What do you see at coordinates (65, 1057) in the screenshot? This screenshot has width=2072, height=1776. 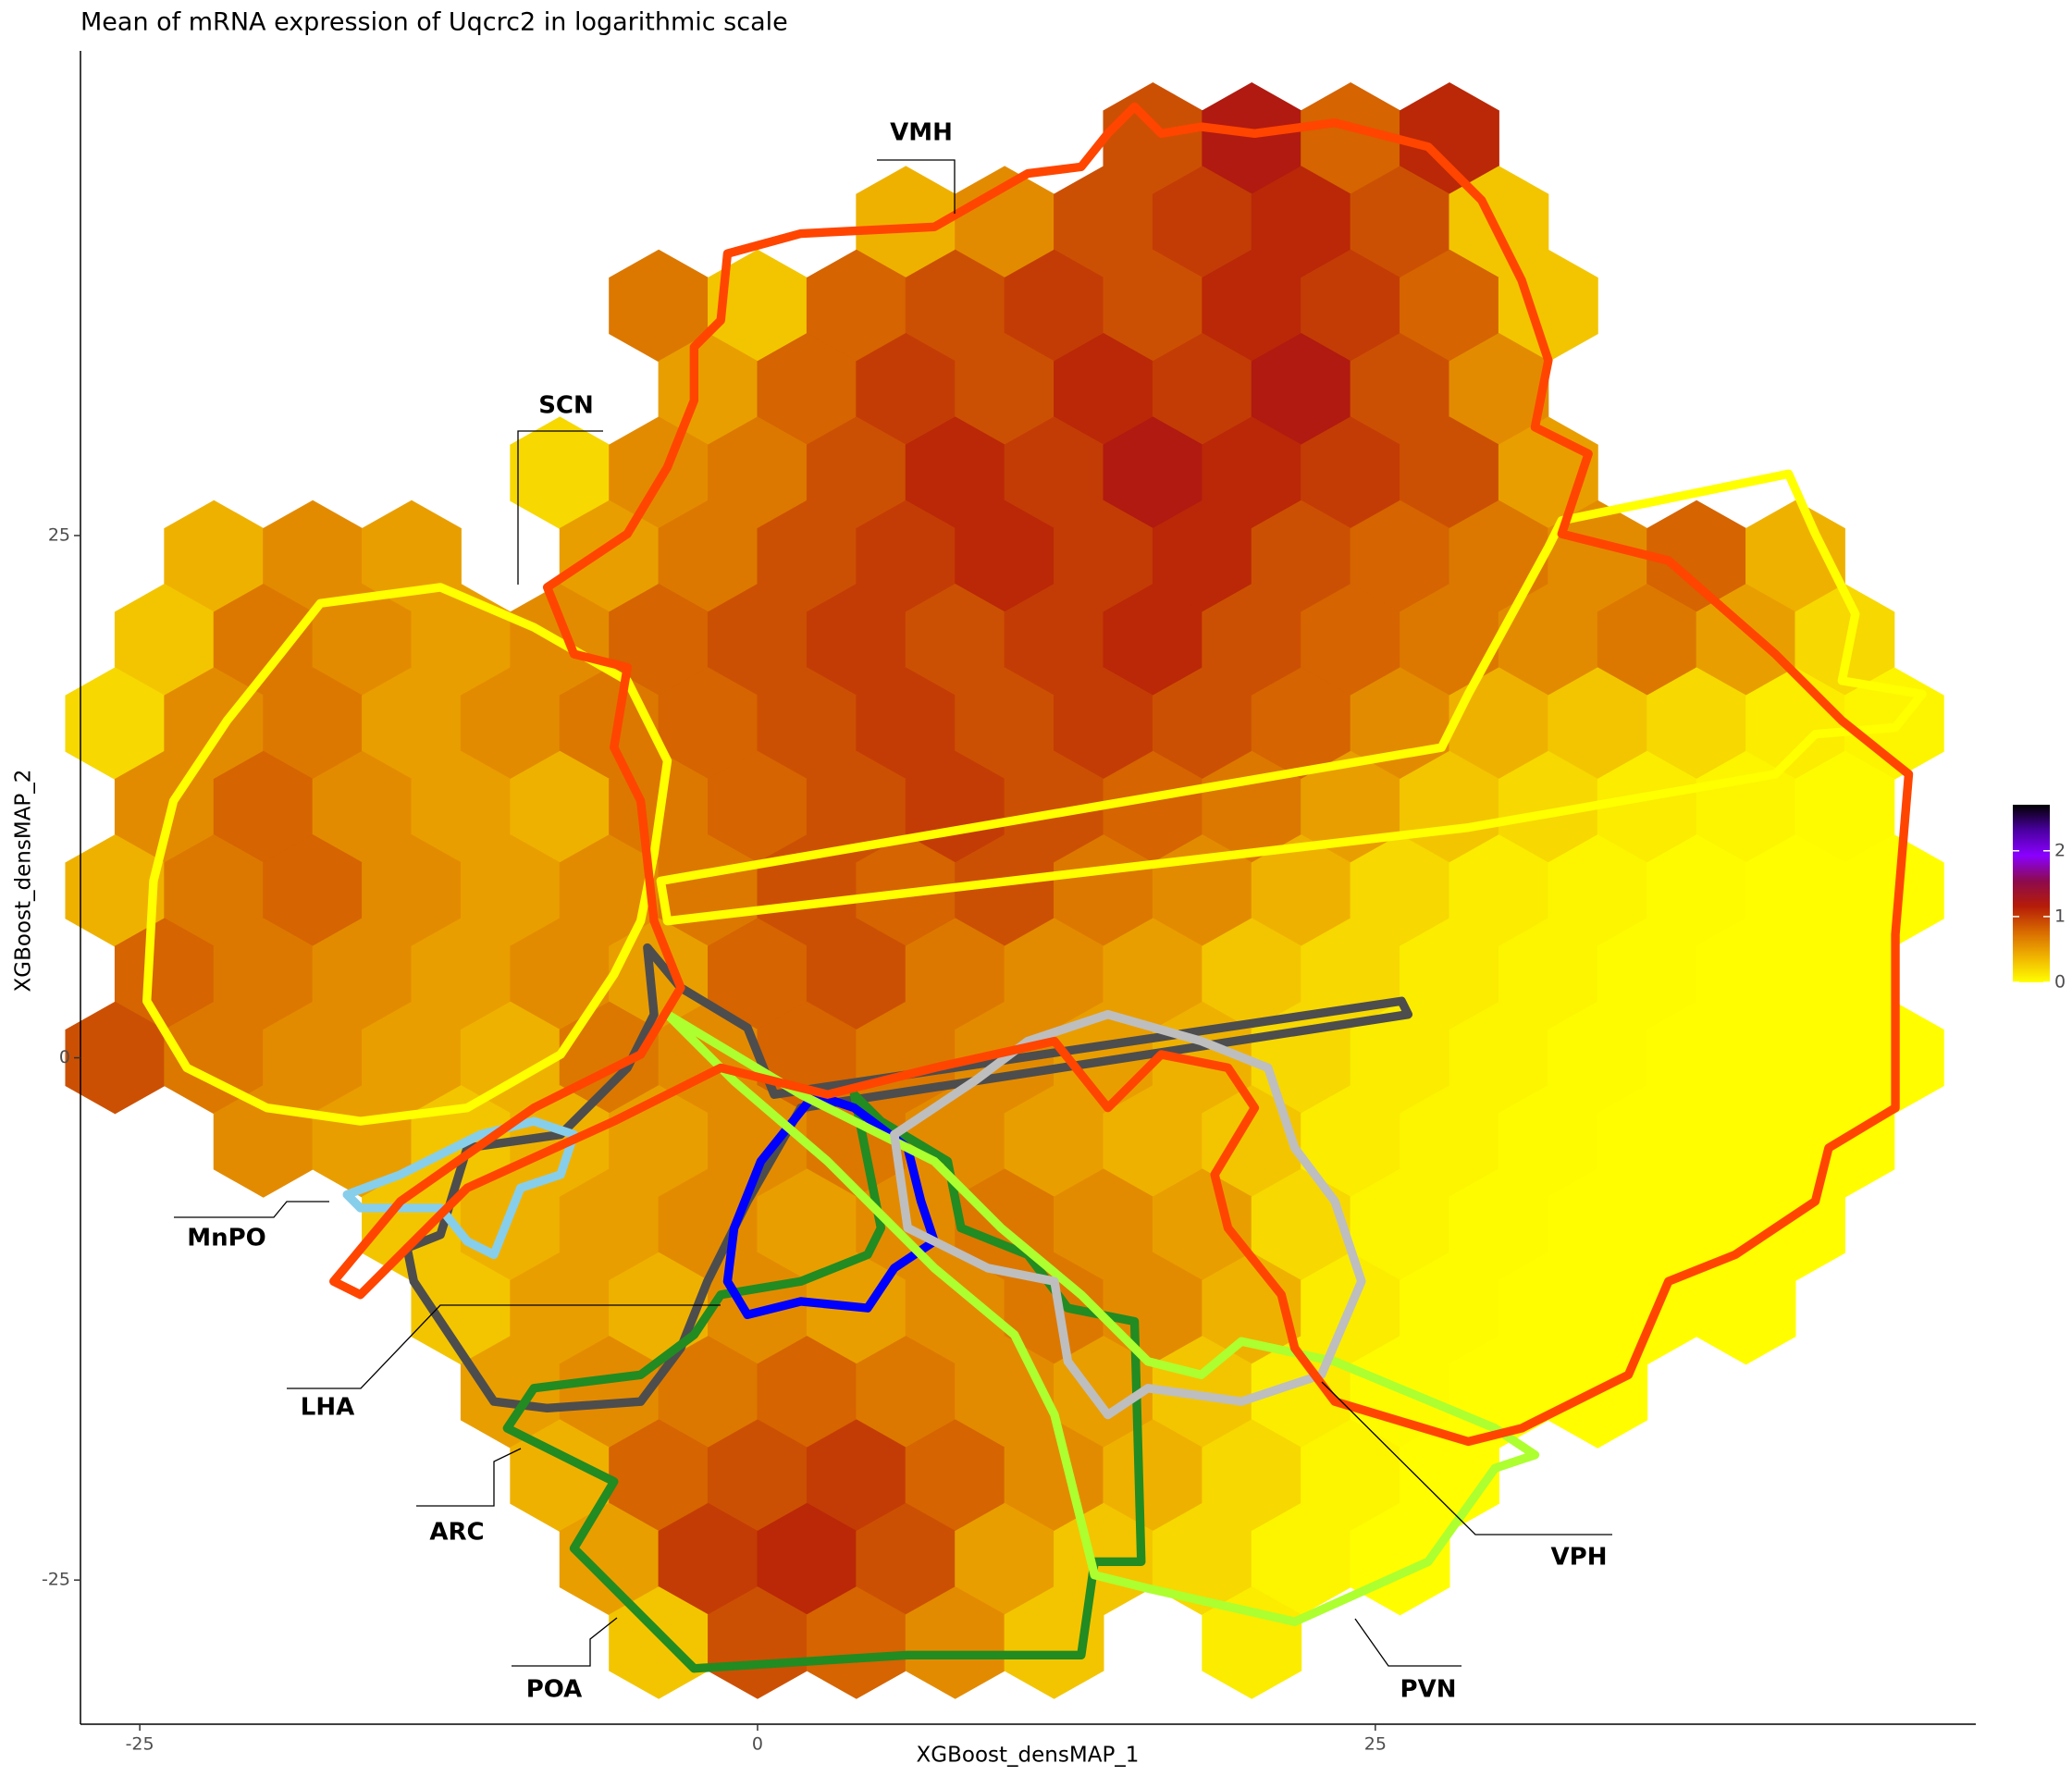 I see `y-tick-label: 0` at bounding box center [65, 1057].